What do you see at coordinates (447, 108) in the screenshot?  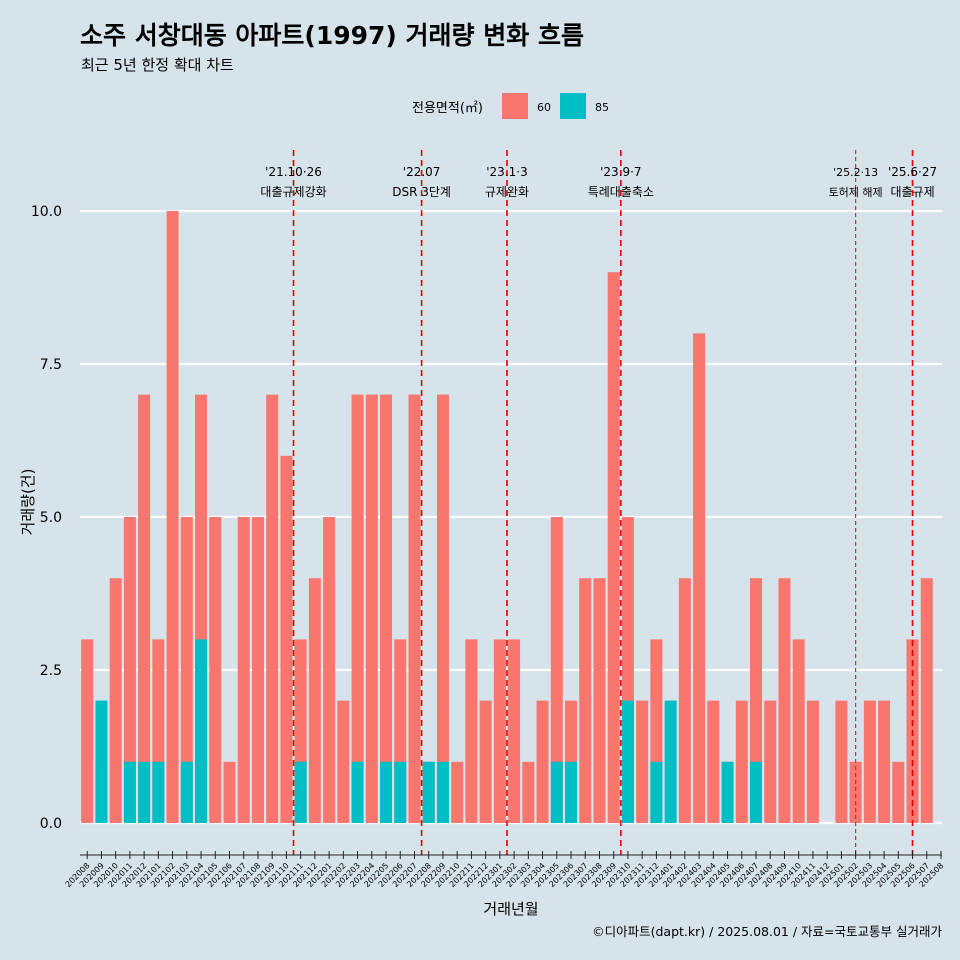 I see `legend-title: 전용면적(㎡)` at bounding box center [447, 108].